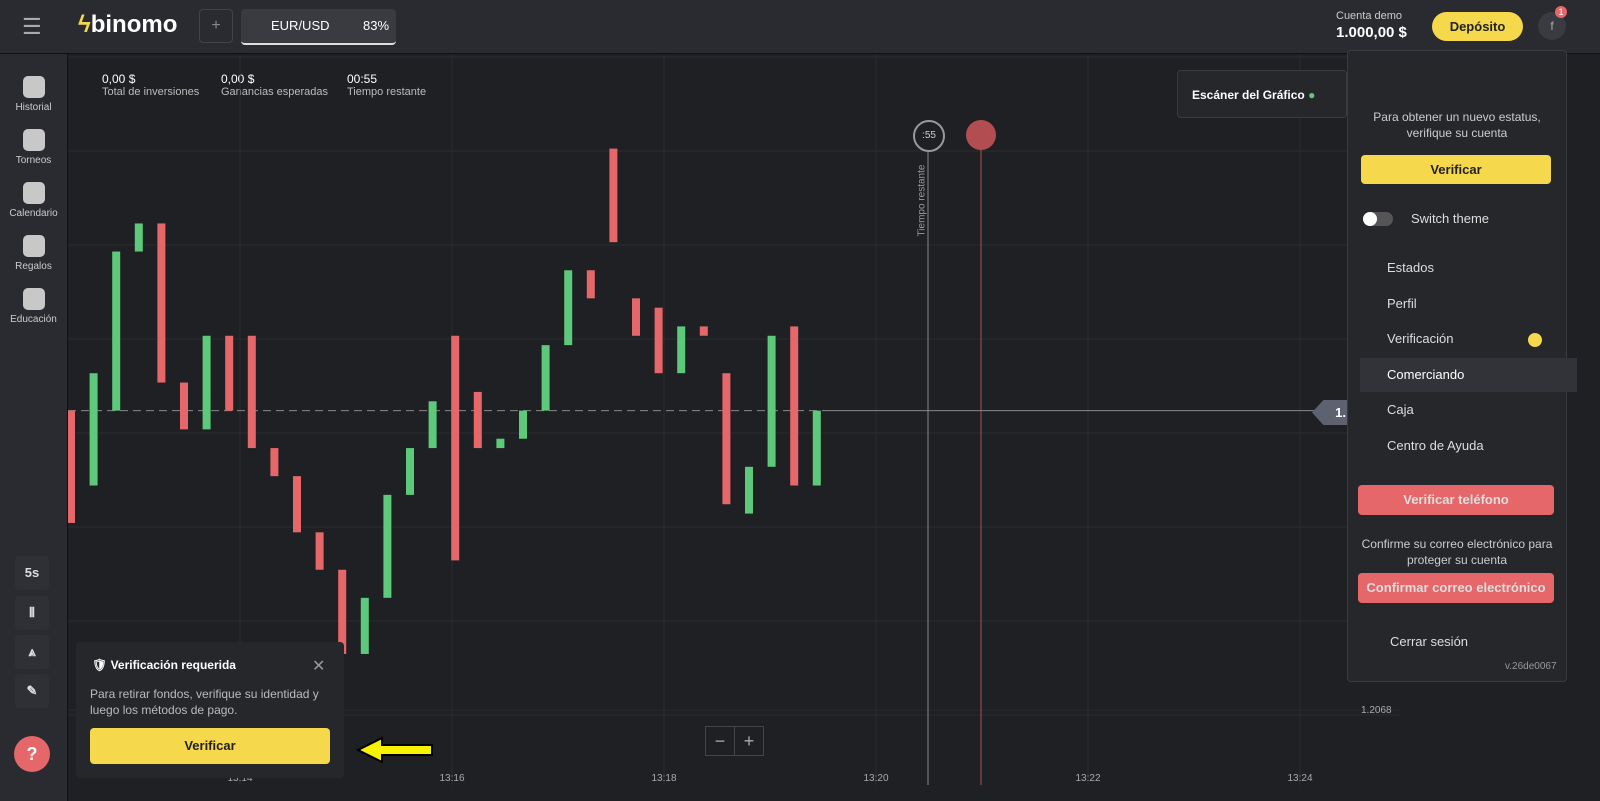  Describe the element at coordinates (1378, 219) in the screenshot. I see `theme-toggle` at that location.